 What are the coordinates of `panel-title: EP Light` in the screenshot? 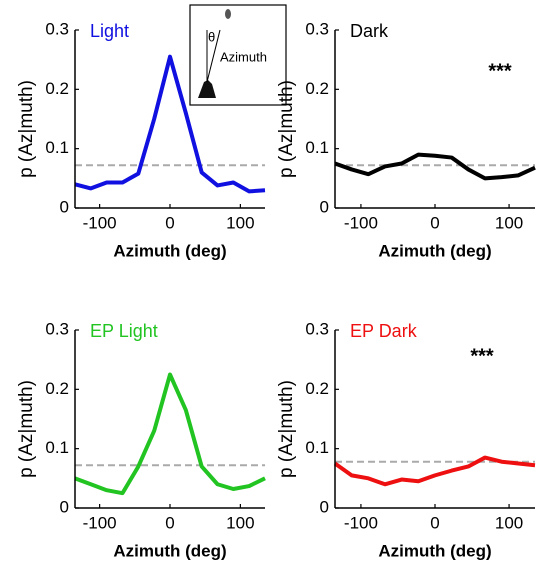 It's located at (124, 331).